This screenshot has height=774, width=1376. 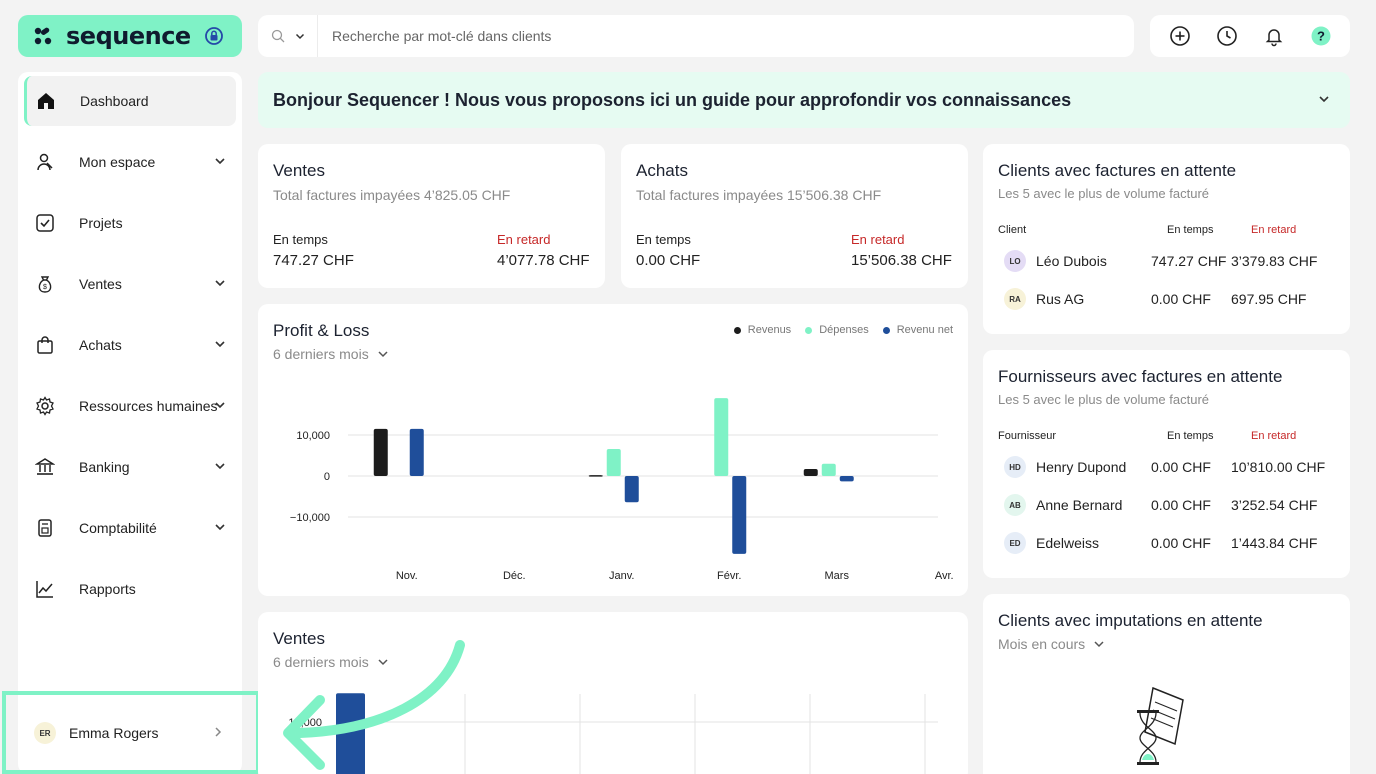 What do you see at coordinates (45, 162) in the screenshot?
I see `person-icon` at bounding box center [45, 162].